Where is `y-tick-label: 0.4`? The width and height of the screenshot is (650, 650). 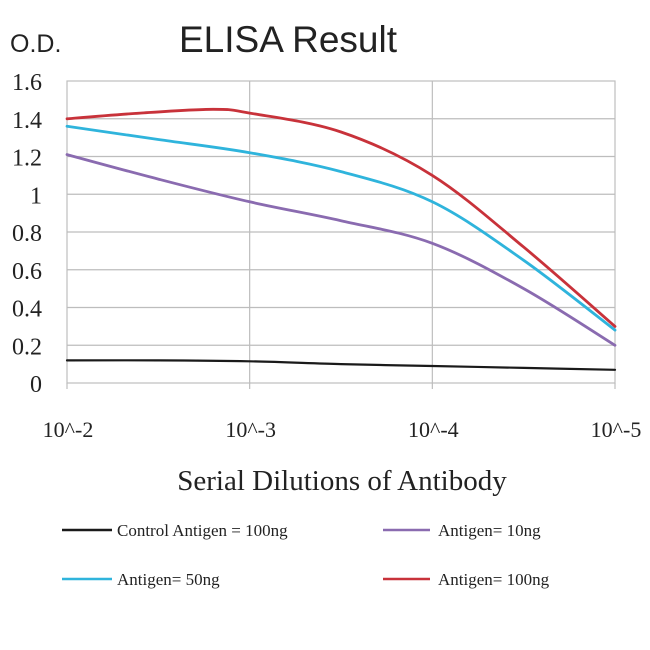 y-tick-label: 0.4 is located at coordinates (27, 310).